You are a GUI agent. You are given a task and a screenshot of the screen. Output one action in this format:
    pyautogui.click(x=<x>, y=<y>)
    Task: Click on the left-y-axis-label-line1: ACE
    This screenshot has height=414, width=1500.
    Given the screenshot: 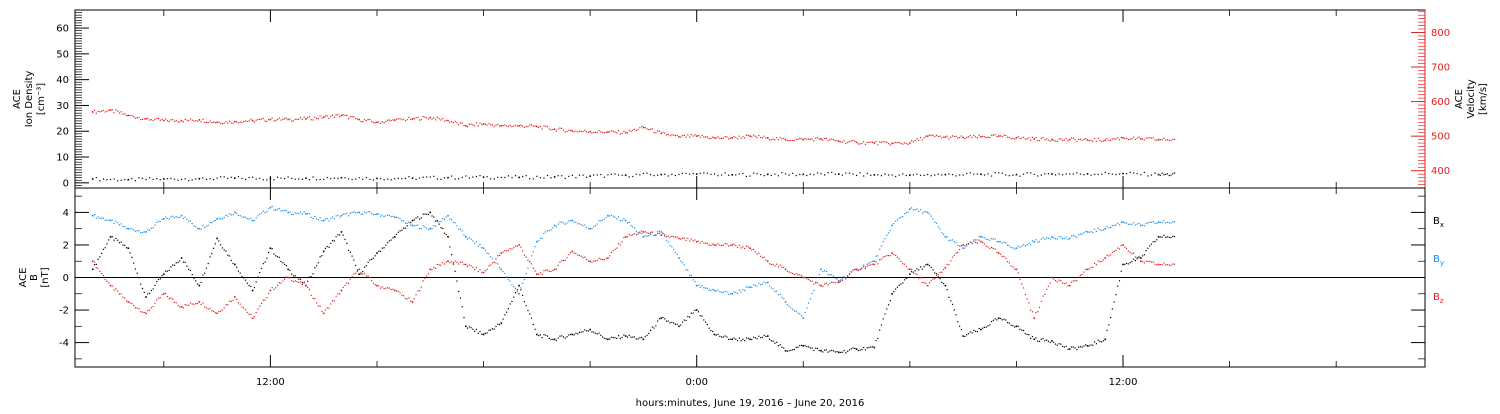 What is the action you would take?
    pyautogui.click(x=17, y=99)
    